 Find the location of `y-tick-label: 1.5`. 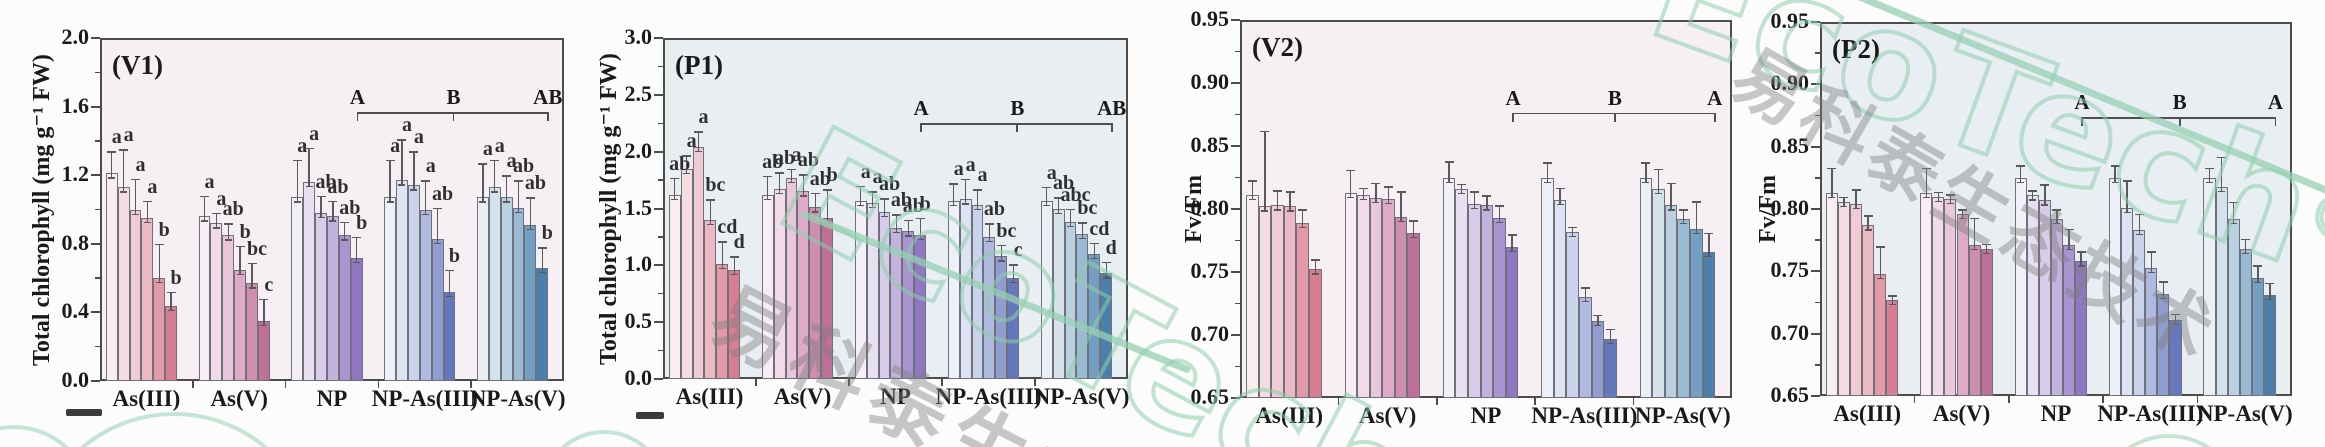

y-tick-label: 1.5 is located at coordinates (638, 207).